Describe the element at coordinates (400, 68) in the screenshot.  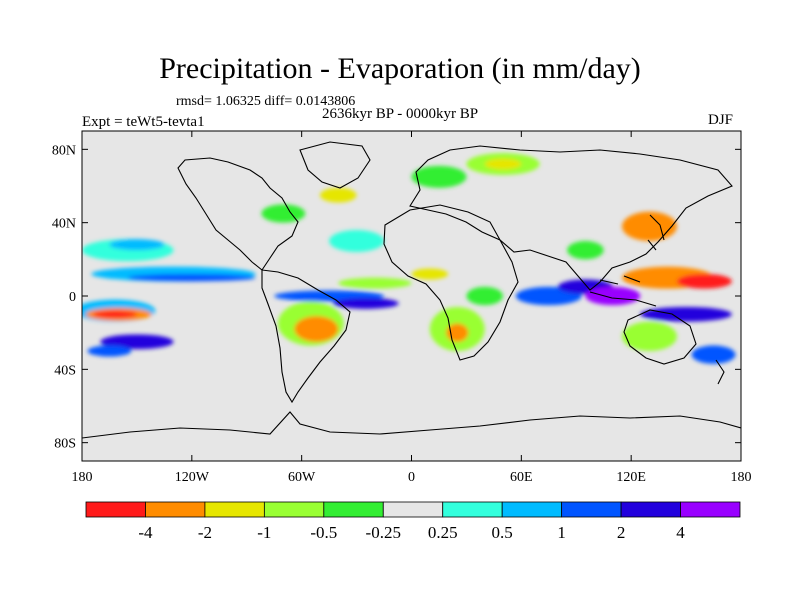
I see `chart-title: Precipitation - Evaporation (in mm/day)` at that location.